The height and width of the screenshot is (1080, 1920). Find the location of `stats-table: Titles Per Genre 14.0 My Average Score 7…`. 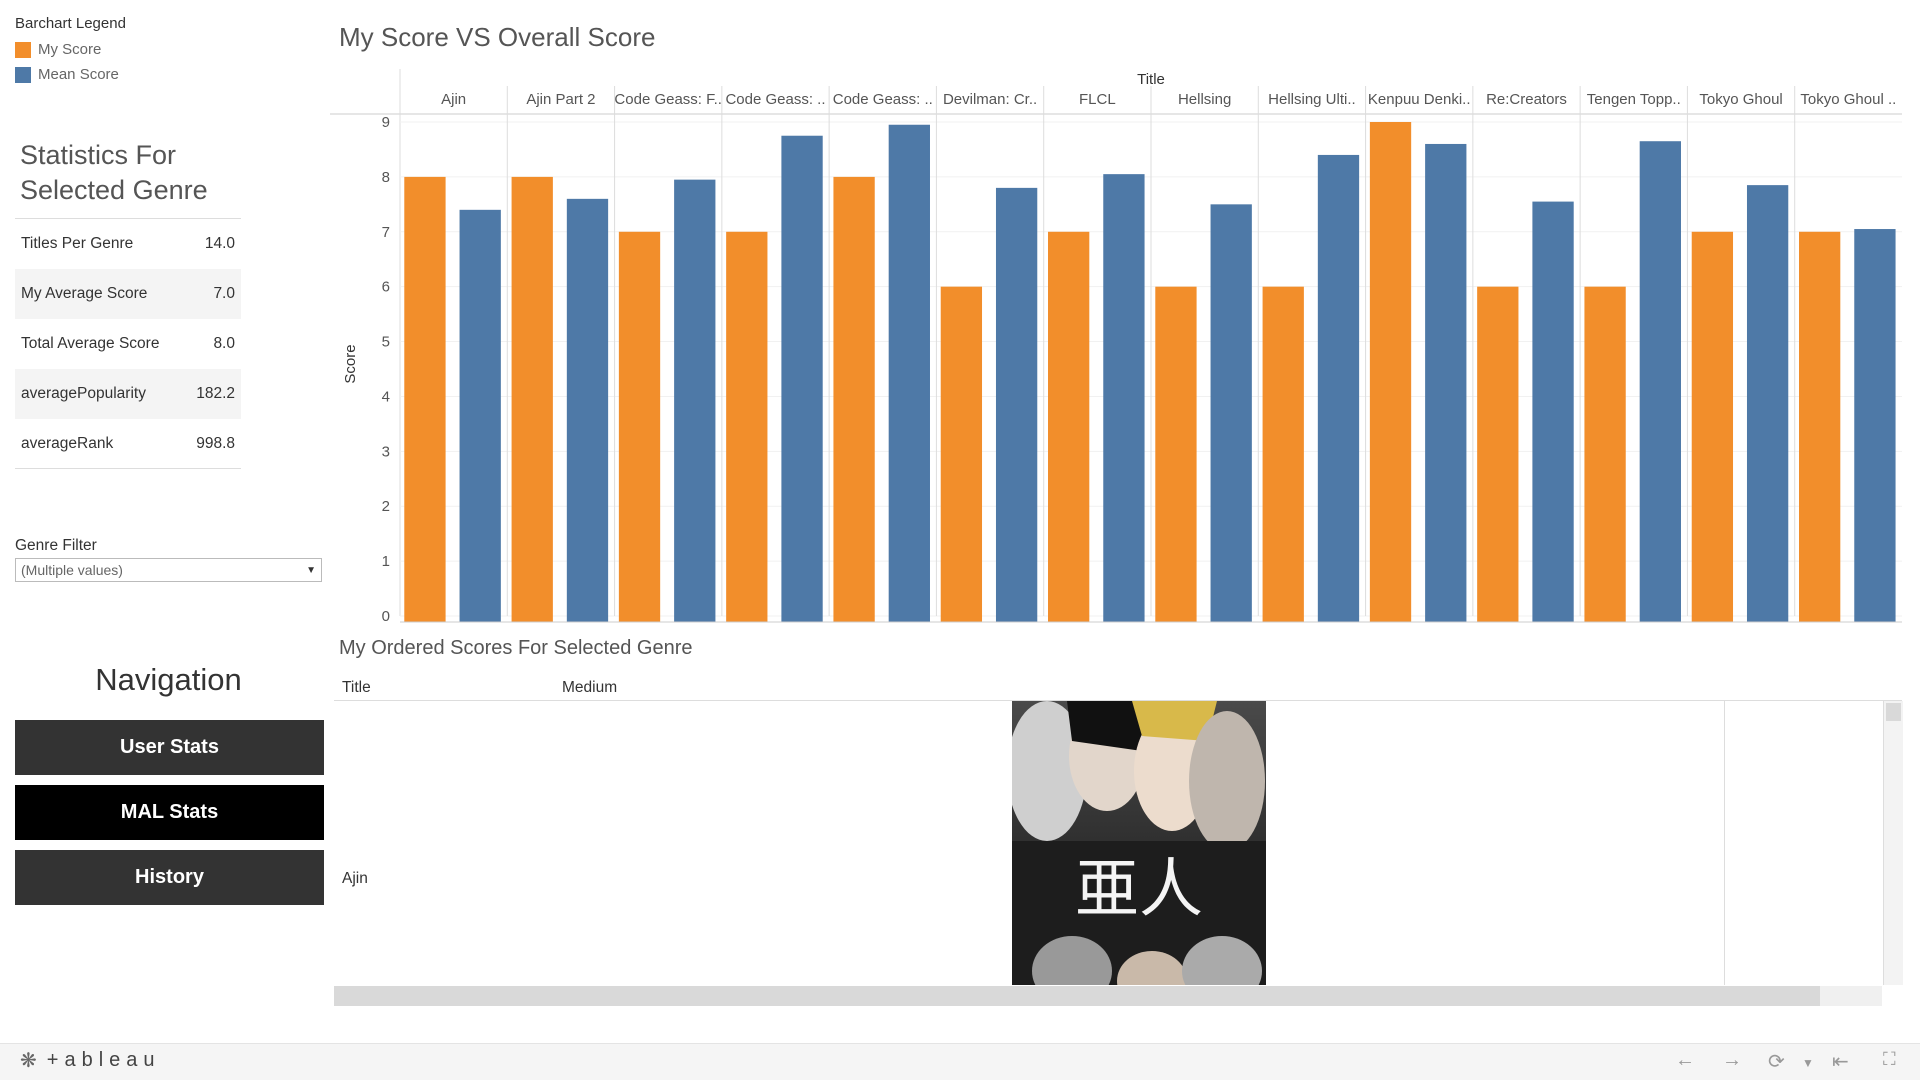

stats-table: Titles Per Genre 14.0 My Average Score 7… is located at coordinates (128, 343).